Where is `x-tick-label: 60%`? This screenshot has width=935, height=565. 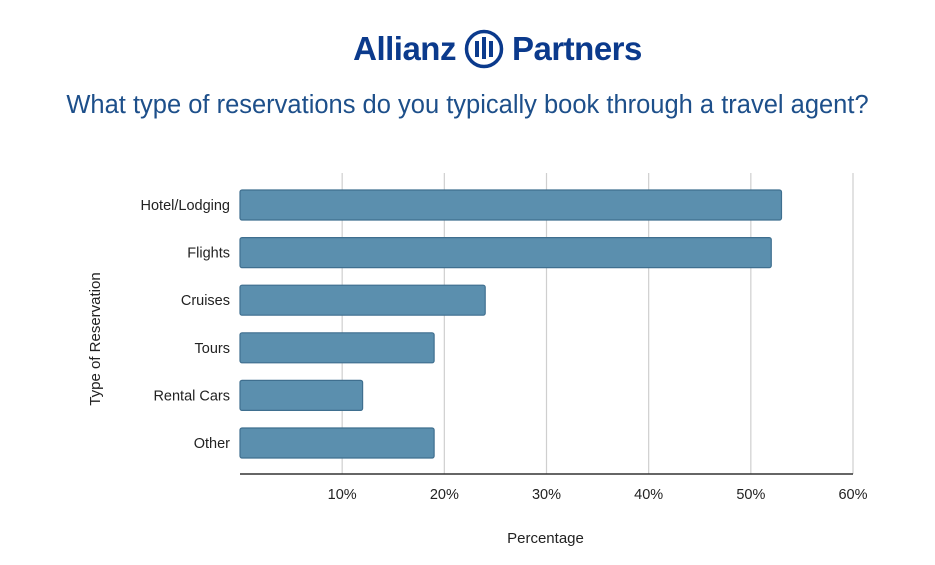 x-tick-label: 60% is located at coordinates (852, 495).